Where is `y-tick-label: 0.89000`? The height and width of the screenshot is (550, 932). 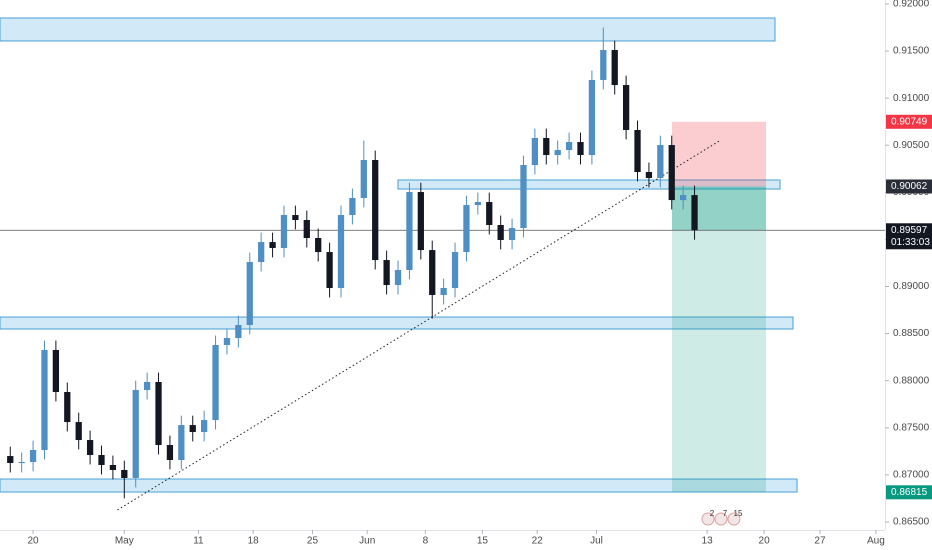 y-tick-label: 0.89000 is located at coordinates (911, 286).